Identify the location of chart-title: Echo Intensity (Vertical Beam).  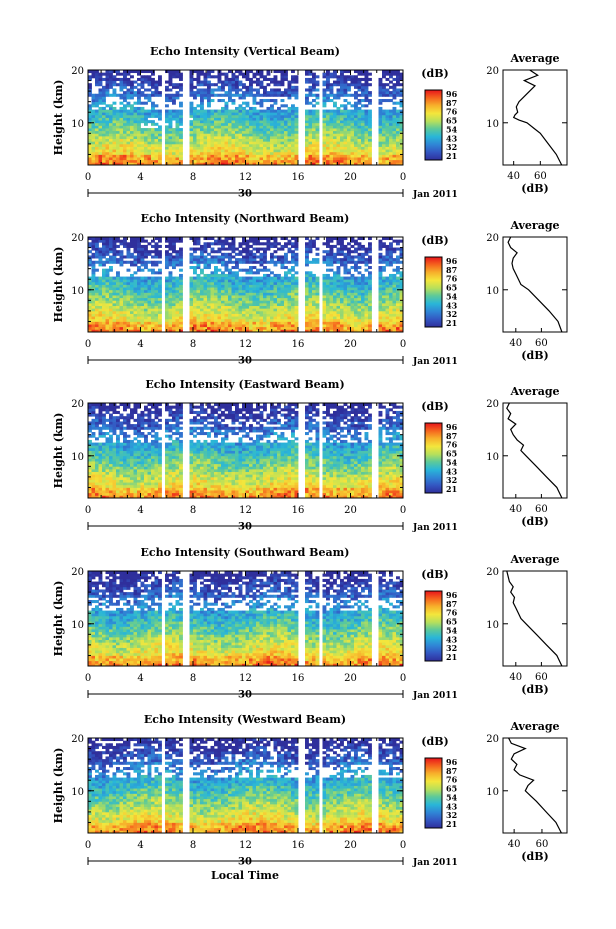
(245, 51).